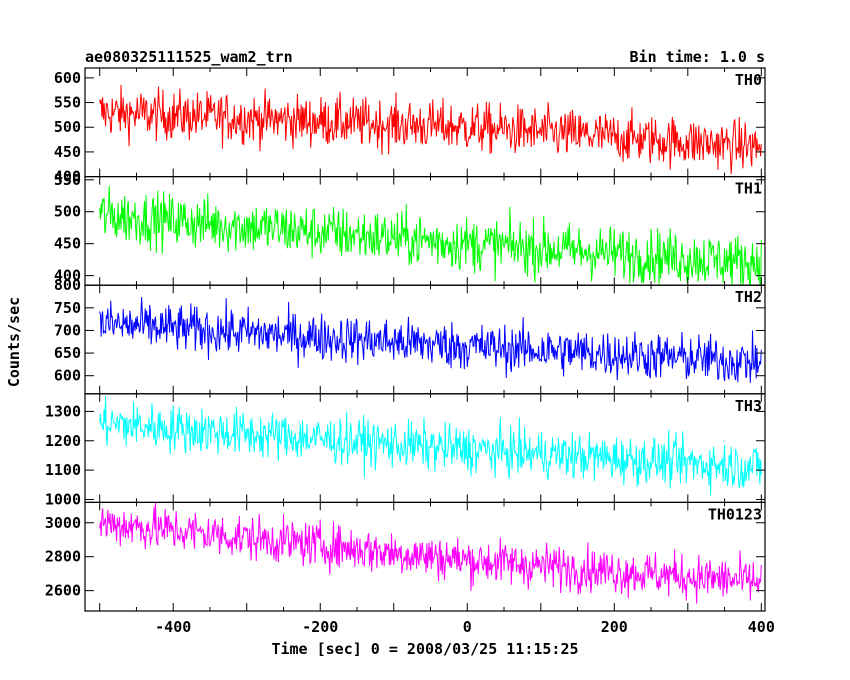 The height and width of the screenshot is (680, 850). What do you see at coordinates (63, 523) in the screenshot?
I see `y-tick-label: 3000` at bounding box center [63, 523].